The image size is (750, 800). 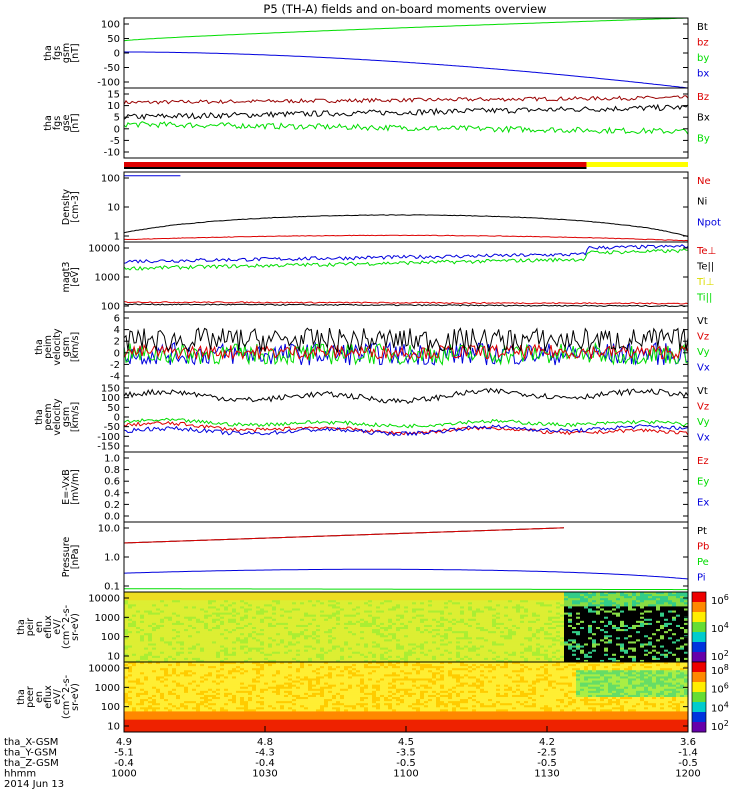 I want to click on legend-entry: Ey, so click(x=703, y=482).